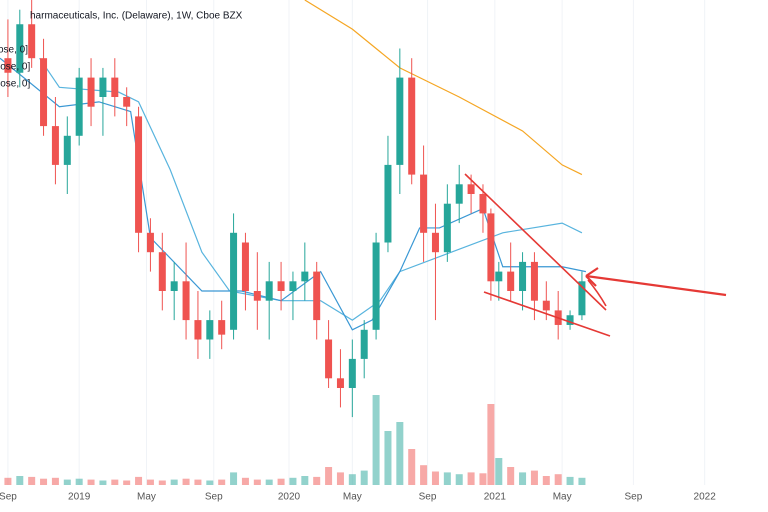 This screenshot has width=768, height=512. I want to click on moving-average, so click(443, 88).